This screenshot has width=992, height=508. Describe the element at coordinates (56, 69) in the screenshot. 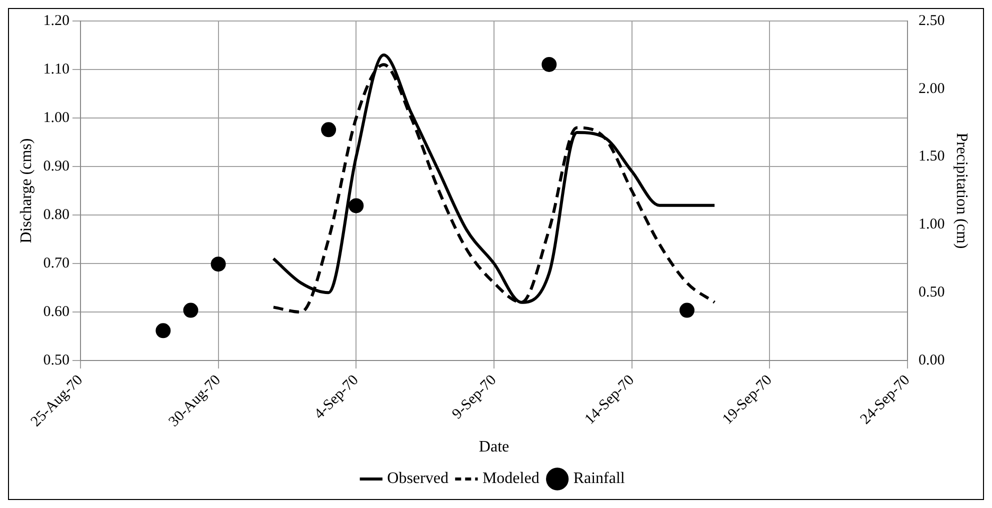

I see `y-tick-label: 1.10` at that location.